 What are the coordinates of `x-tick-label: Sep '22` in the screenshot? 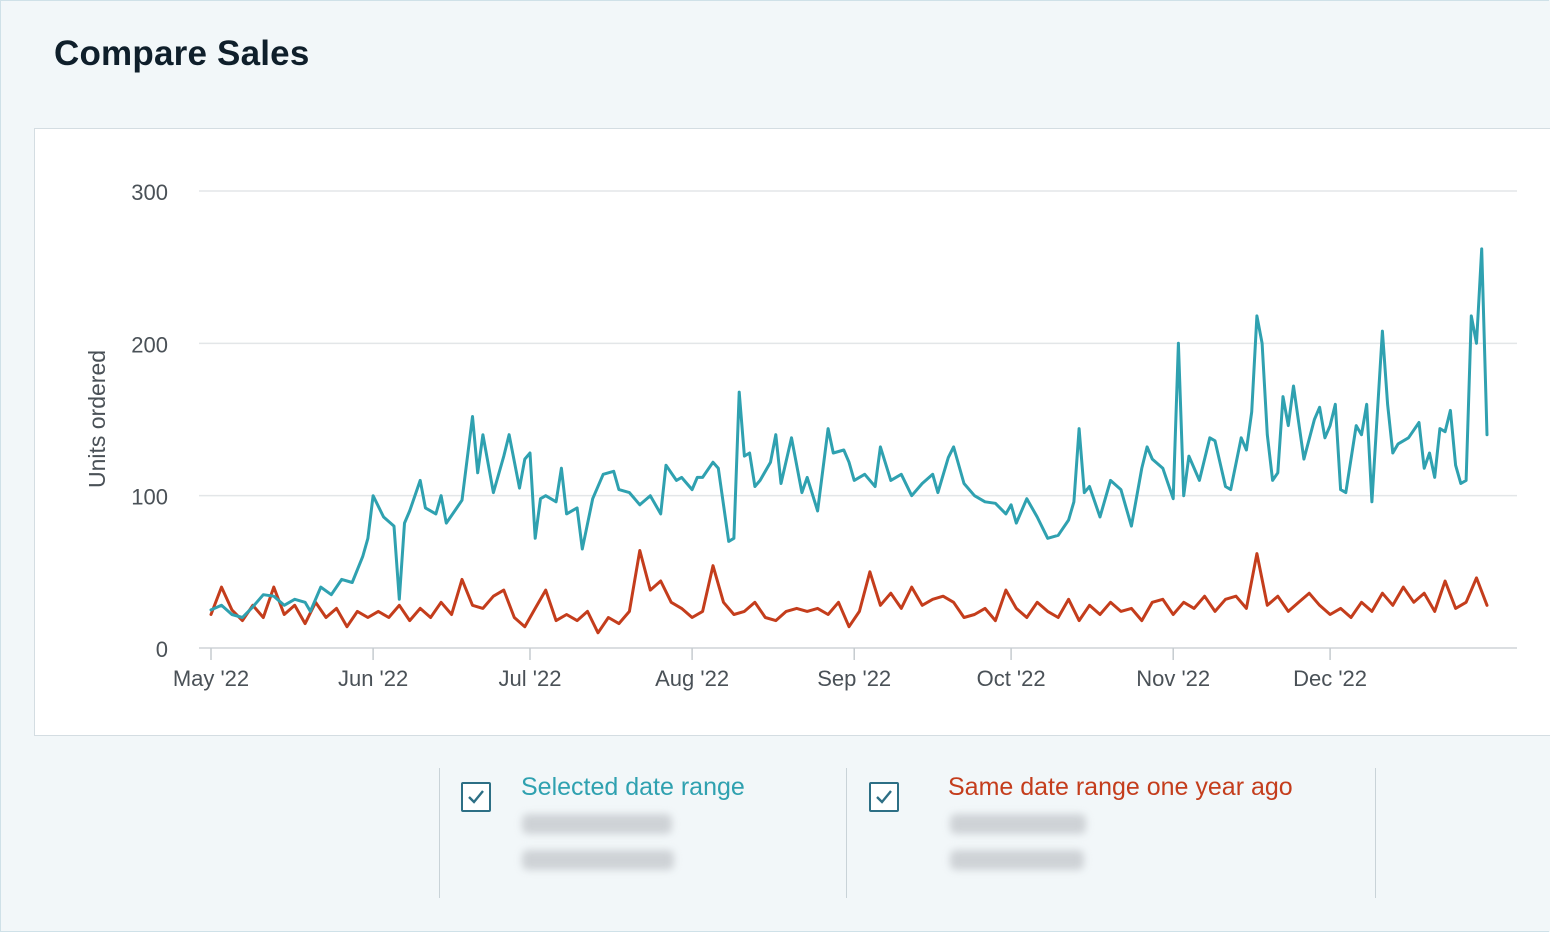 It's located at (854, 678).